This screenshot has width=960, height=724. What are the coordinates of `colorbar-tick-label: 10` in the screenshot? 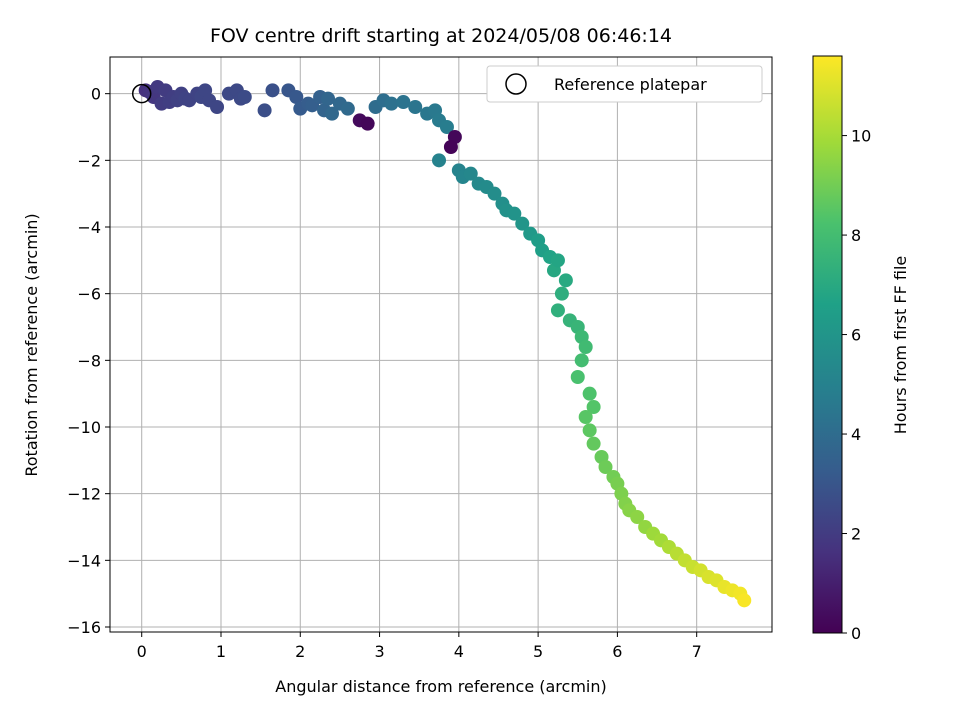 It's located at (861, 136).